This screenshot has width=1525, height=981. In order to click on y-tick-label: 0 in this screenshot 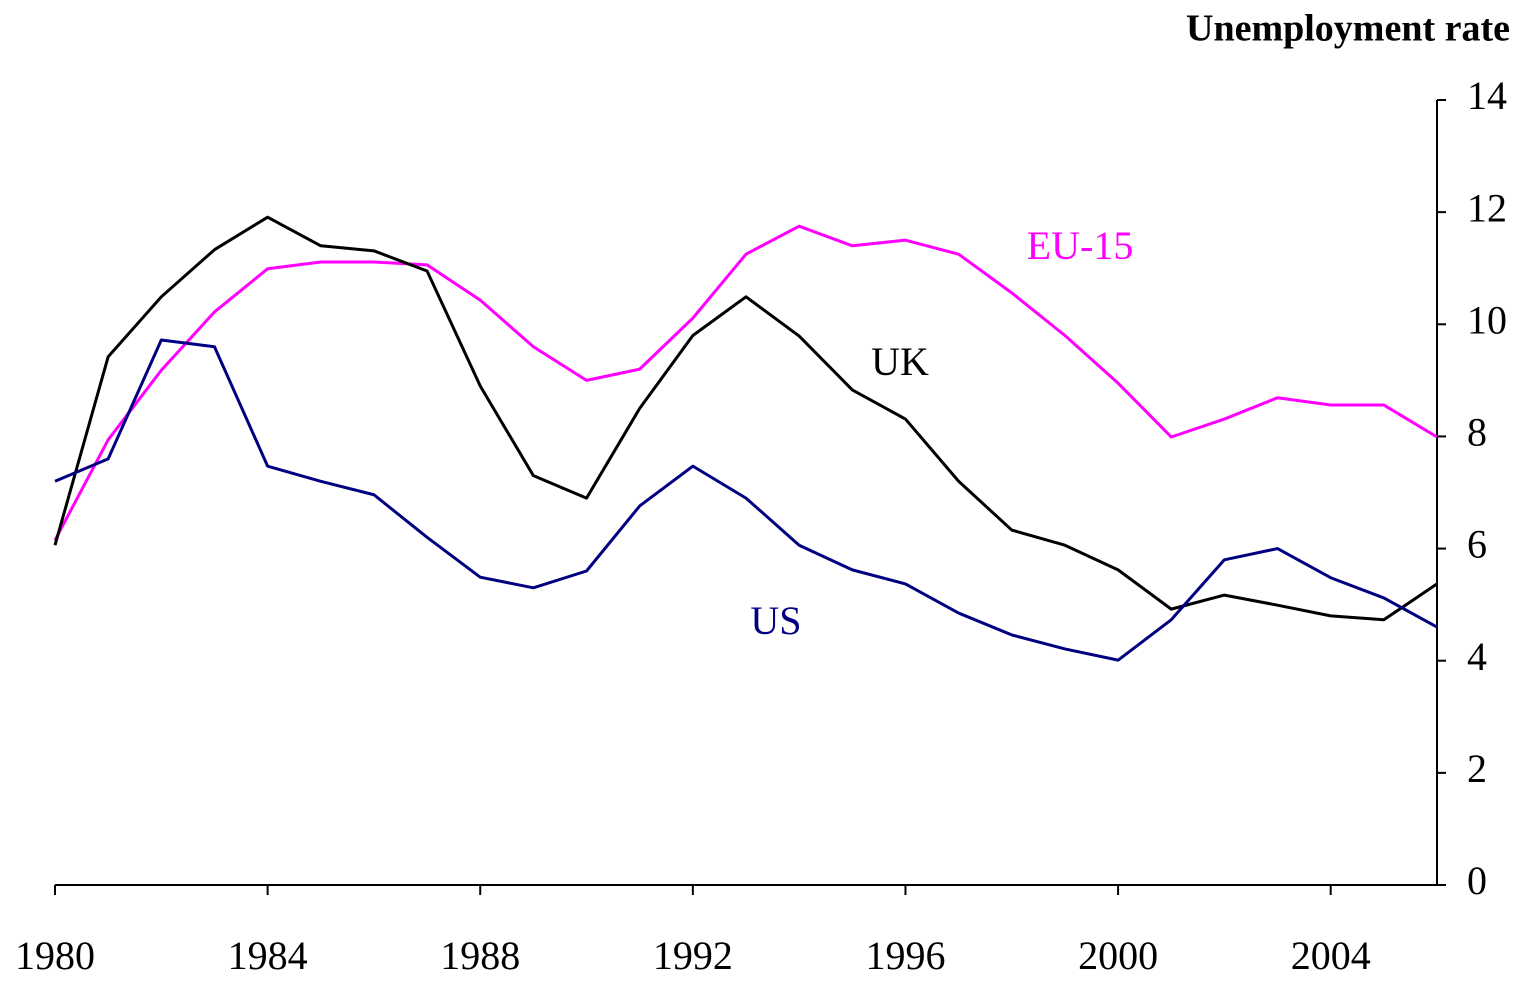, I will do `click(1477, 880)`.